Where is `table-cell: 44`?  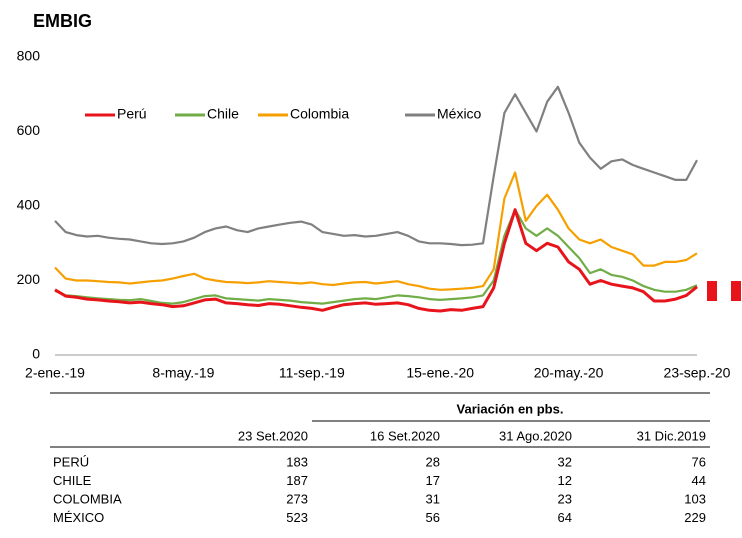 table-cell: 44 is located at coordinates (699, 480).